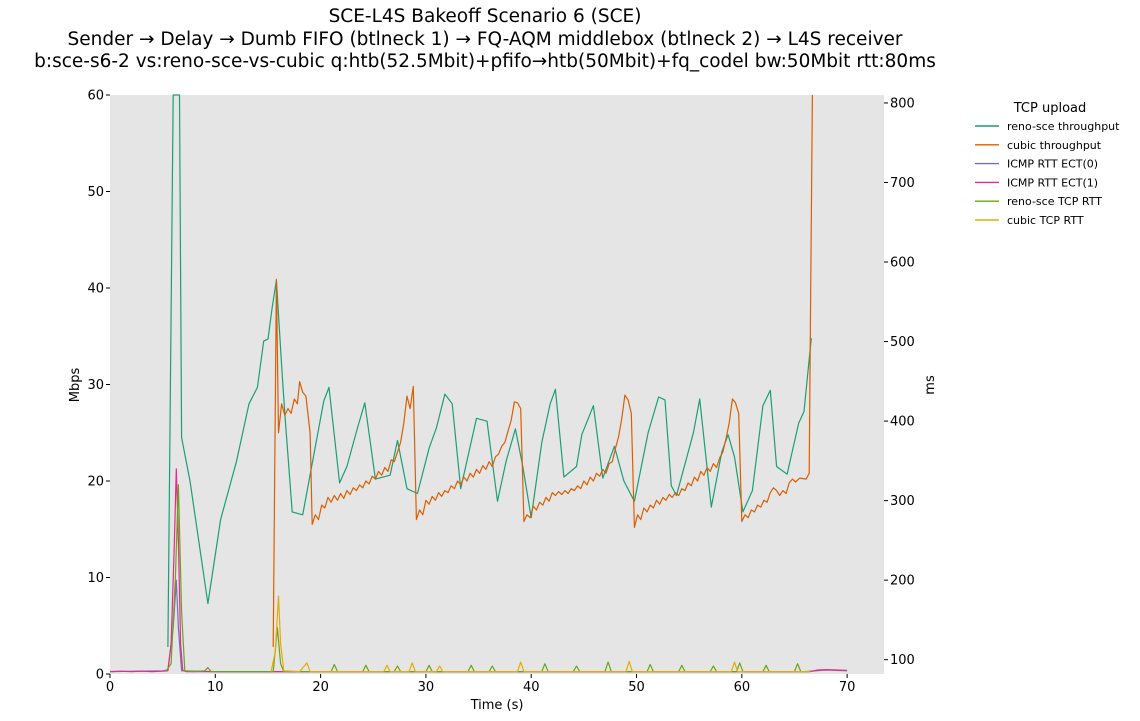 This screenshot has height=721, width=1140. Describe the element at coordinates (100, 675) in the screenshot. I see `y-tick-label: 0` at that location.